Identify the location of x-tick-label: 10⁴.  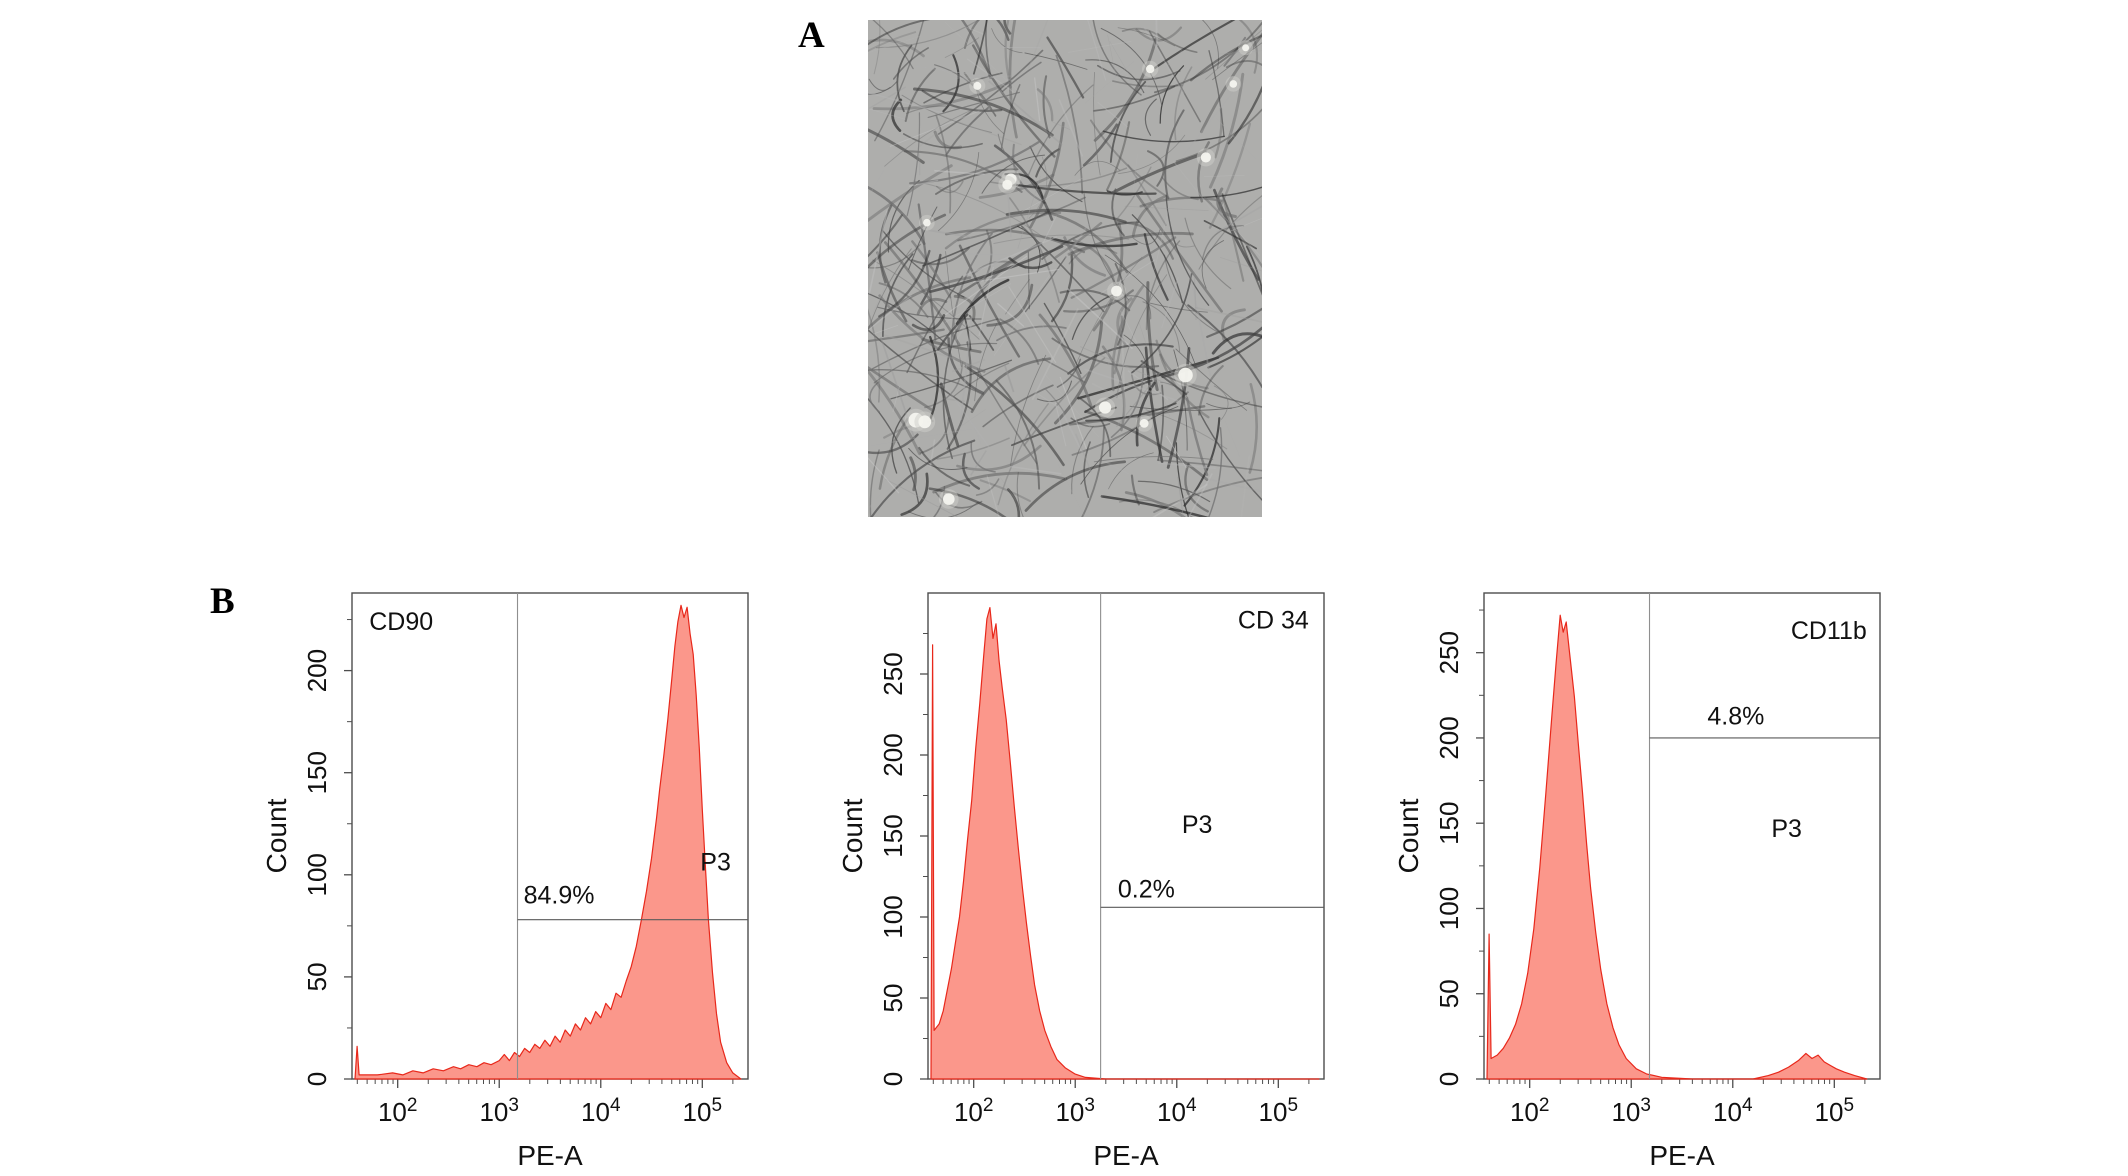
(1177, 1111).